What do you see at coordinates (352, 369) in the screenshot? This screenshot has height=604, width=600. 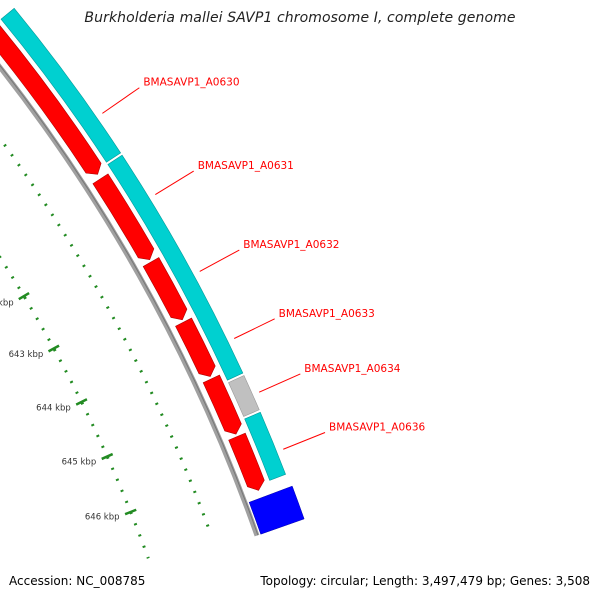 I see `gene-label: BMASAVP1_A0634` at bounding box center [352, 369].